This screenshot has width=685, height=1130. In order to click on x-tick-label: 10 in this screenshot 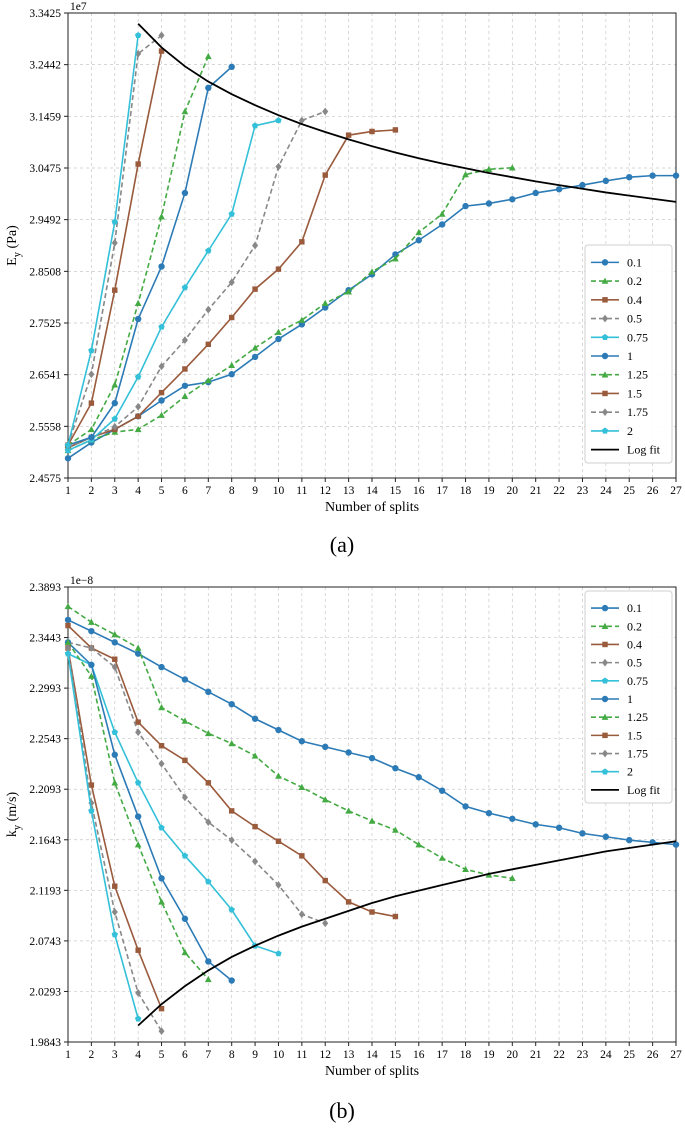, I will do `click(279, 1055)`.